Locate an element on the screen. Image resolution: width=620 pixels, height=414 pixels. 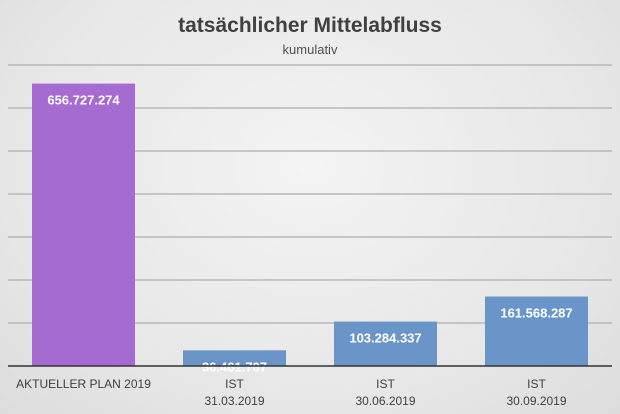
x-tick-label: 31.03.2019 is located at coordinates (234, 401).